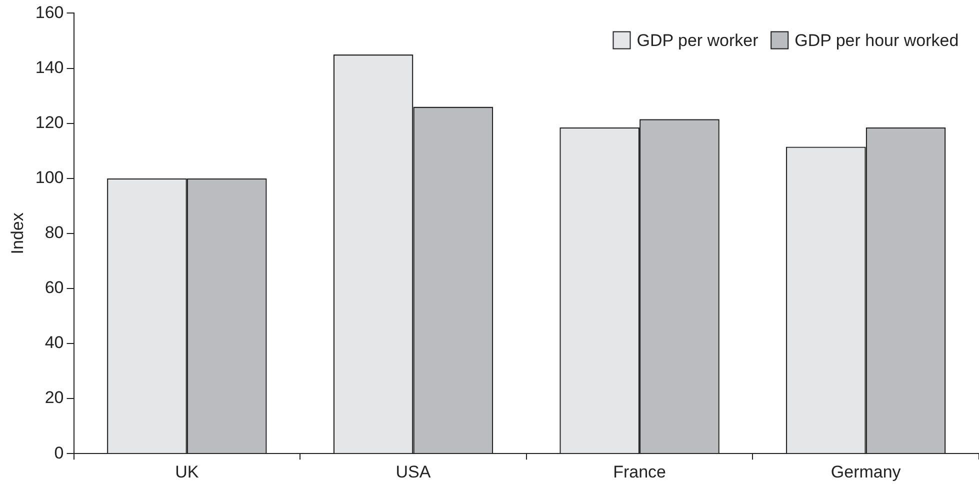 This screenshot has height=490, width=979. Describe the element at coordinates (49, 178) in the screenshot. I see `y-tick-label: 100` at that location.